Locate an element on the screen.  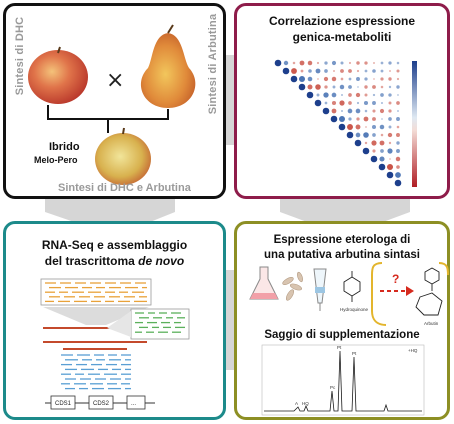
correlation-title-line2: genica-metaboliti is located at coordinates (342, 37).